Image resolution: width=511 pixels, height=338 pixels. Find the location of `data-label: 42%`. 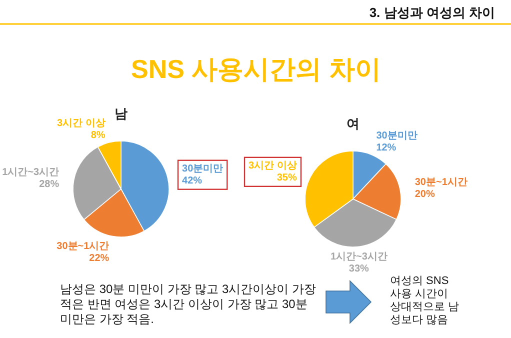

data-label: 42% is located at coordinates (192, 180).